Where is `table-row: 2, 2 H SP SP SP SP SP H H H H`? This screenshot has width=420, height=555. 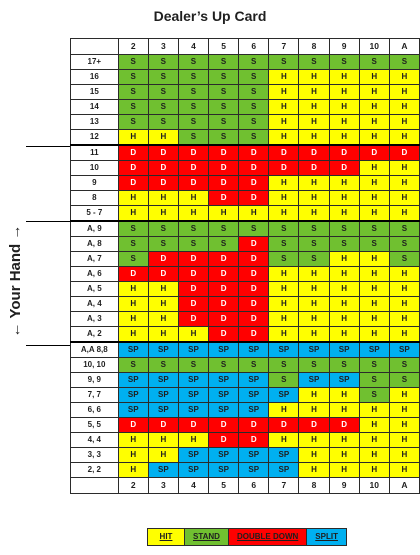
table-row: 2, 2 H SP SP SP SP SP H H H H is located at coordinates (245, 470).